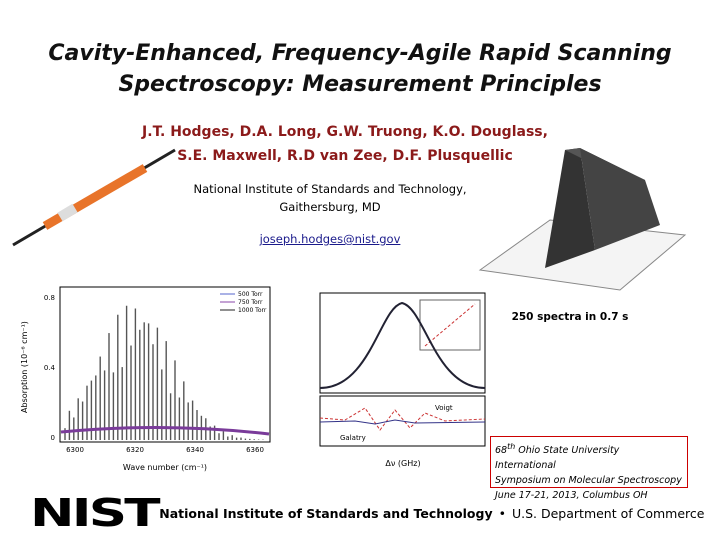 The height and width of the screenshot is (540, 720). What do you see at coordinates (95, 513) in the screenshot?
I see `nist-logo: NIST` at bounding box center [95, 513].